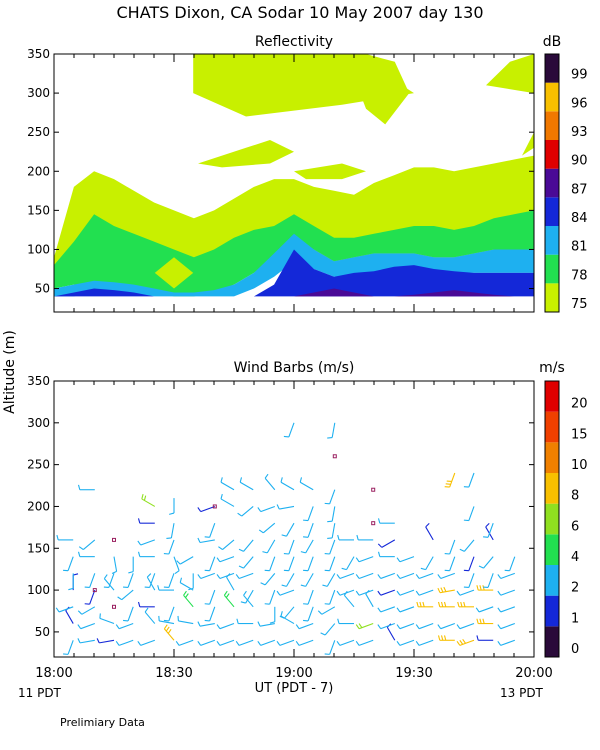 This screenshot has width=600, height=750. I want to click on x-left-note: 11 PDT, so click(40, 693).